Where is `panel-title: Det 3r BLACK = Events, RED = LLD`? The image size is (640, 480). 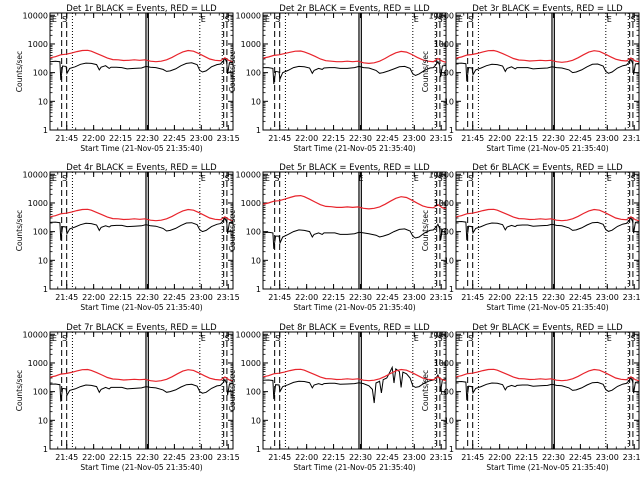 panel-title: Det 3r BLACK = Events, RED = LLD is located at coordinates (547, 9).